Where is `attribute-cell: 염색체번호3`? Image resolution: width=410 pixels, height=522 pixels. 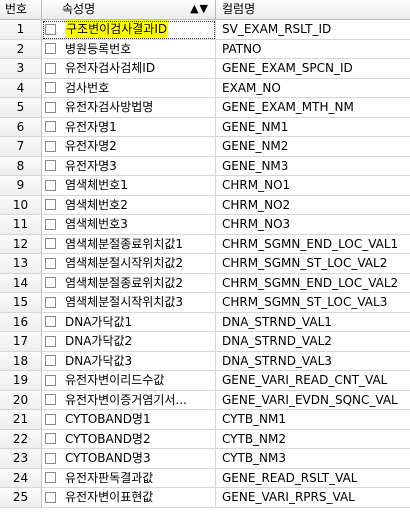 attribute-cell: 염색체번호3 is located at coordinates (129, 225).